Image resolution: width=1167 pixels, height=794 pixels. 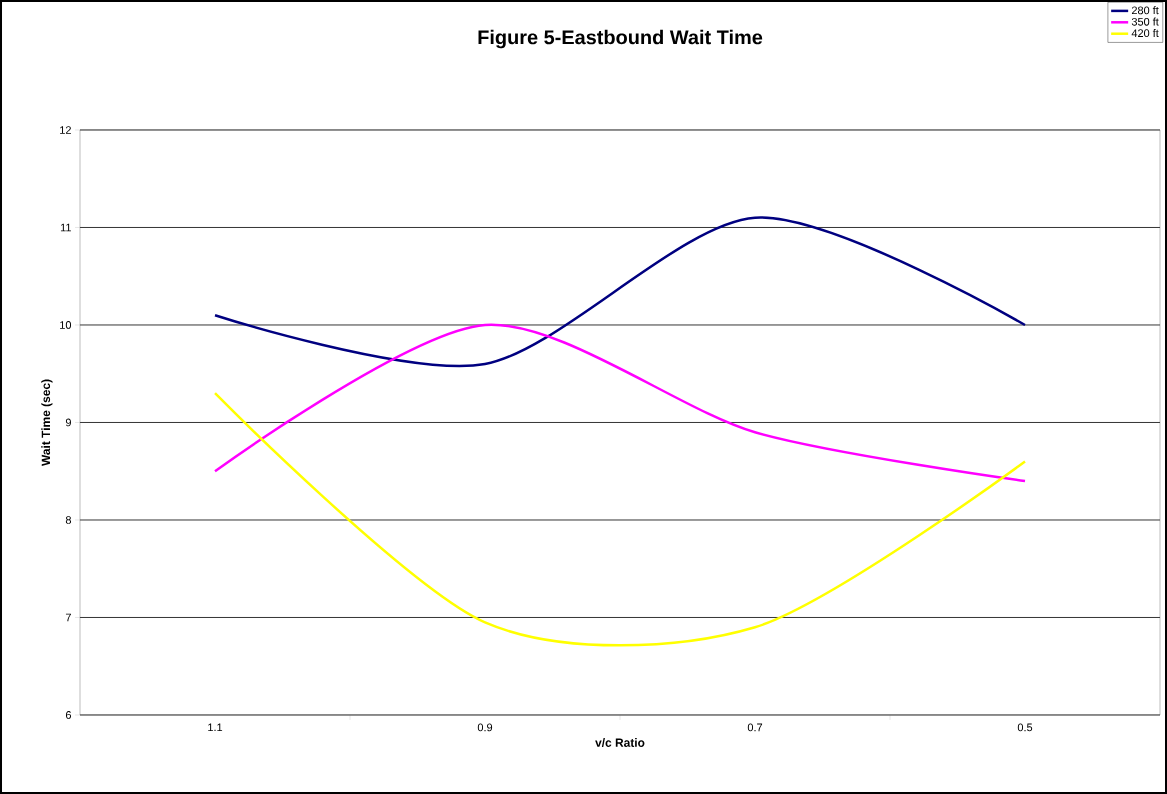 What do you see at coordinates (215, 727) in the screenshot?
I see `x-tick-label: 1.1` at bounding box center [215, 727].